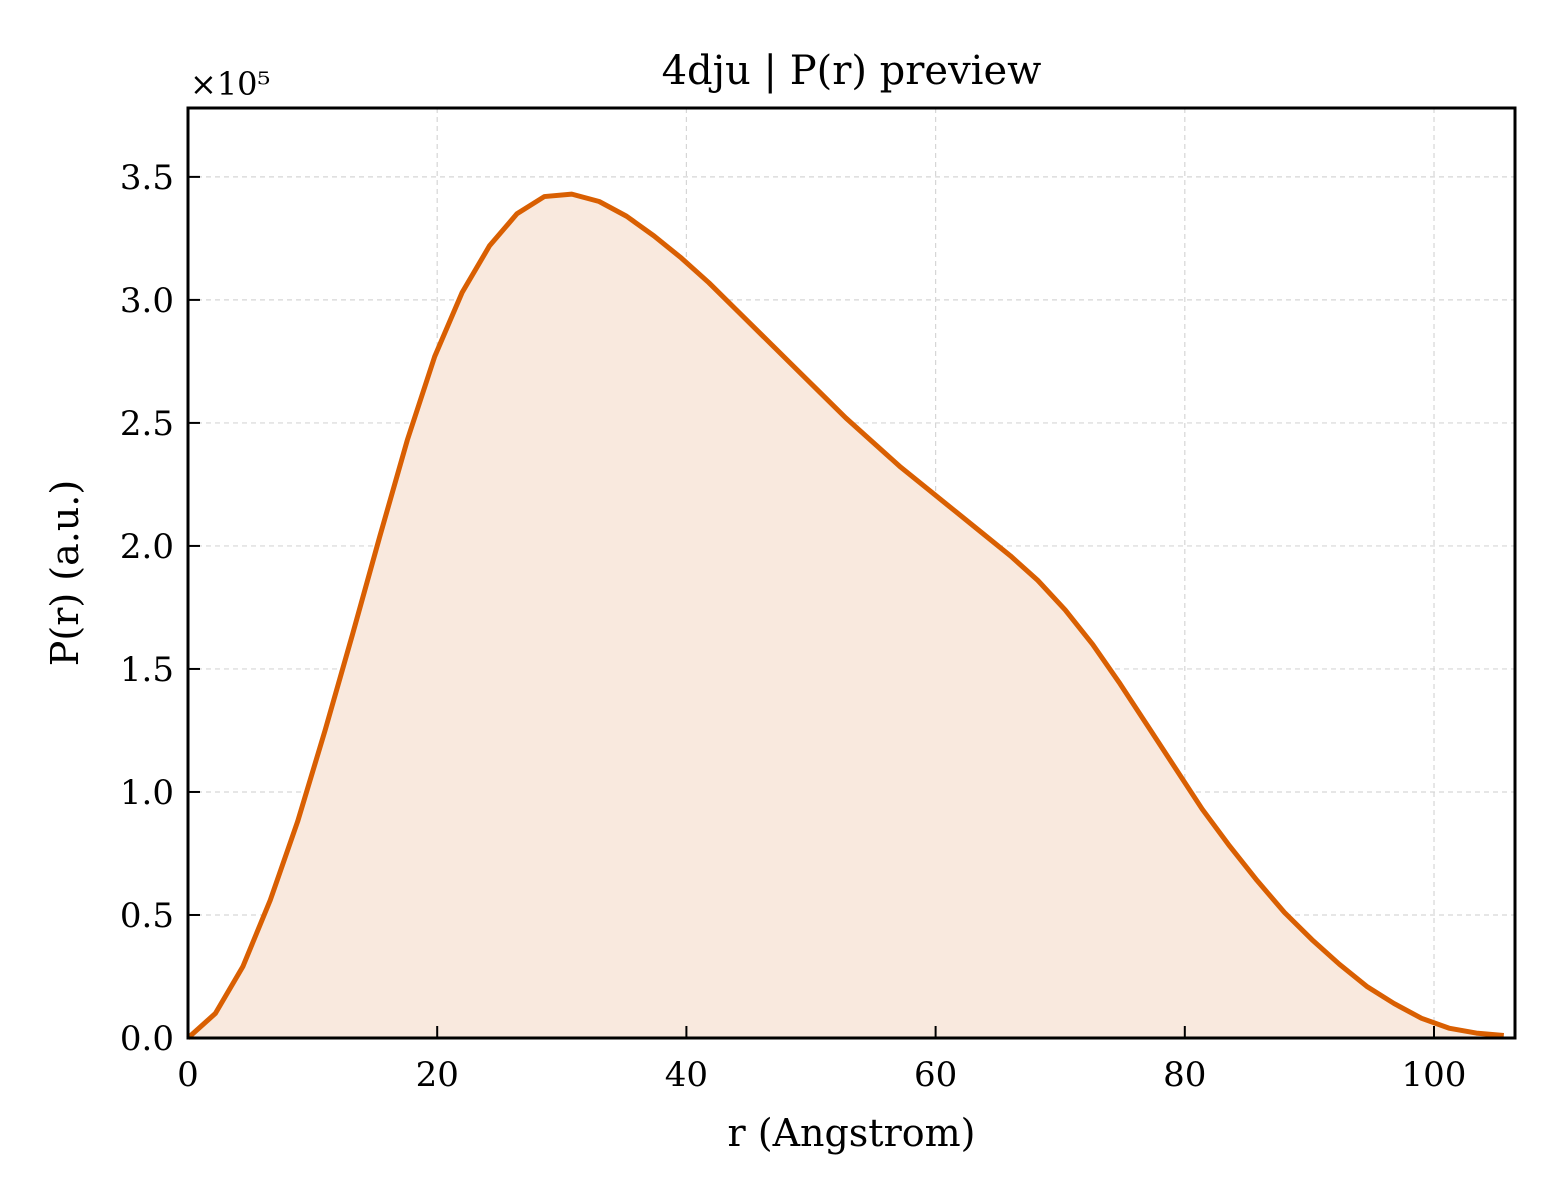 Image resolution: width=1560 pixels, height=1204 pixels. I want to click on y-axis-label: P(r) (a.u.), so click(65, 573).